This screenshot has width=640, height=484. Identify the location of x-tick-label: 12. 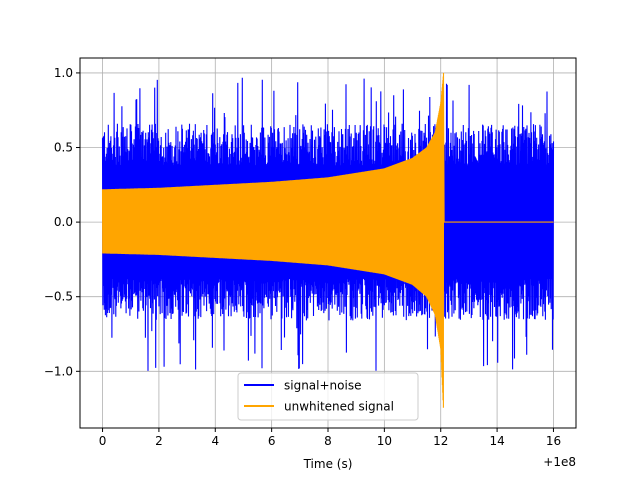
(440, 441).